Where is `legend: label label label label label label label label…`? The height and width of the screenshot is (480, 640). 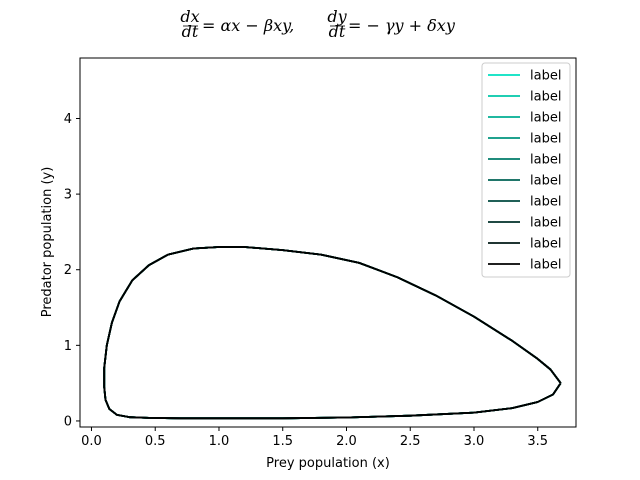 legend: label label label label label label label label… is located at coordinates (526, 170).